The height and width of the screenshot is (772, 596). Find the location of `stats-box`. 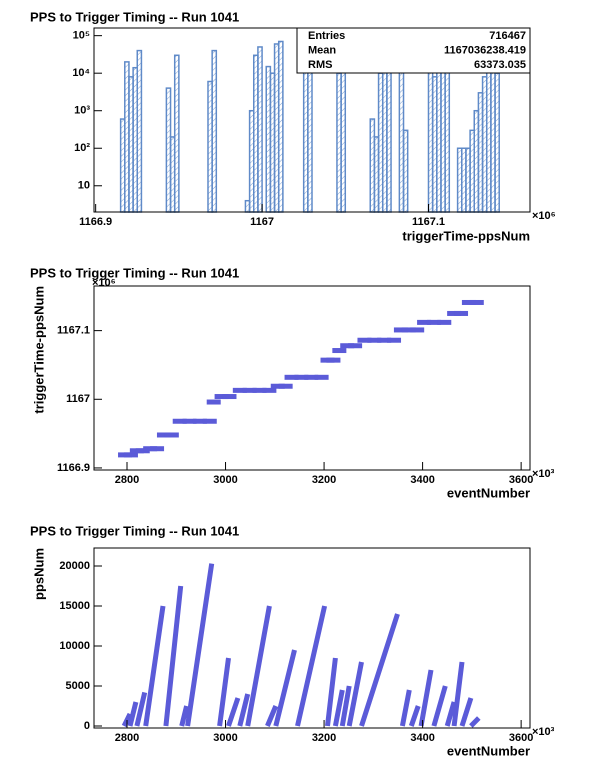

stats-box is located at coordinates (413, 50).